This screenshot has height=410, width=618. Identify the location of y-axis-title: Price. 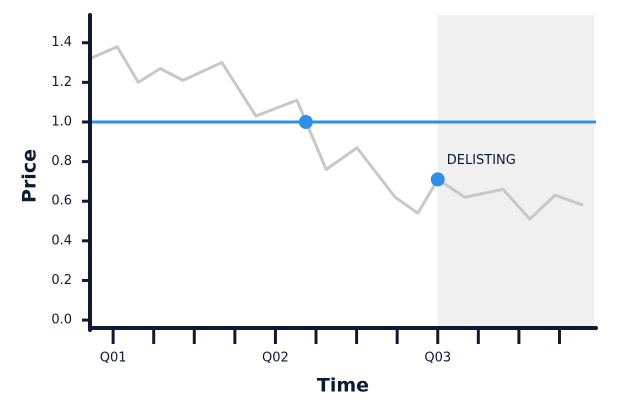
(30, 176).